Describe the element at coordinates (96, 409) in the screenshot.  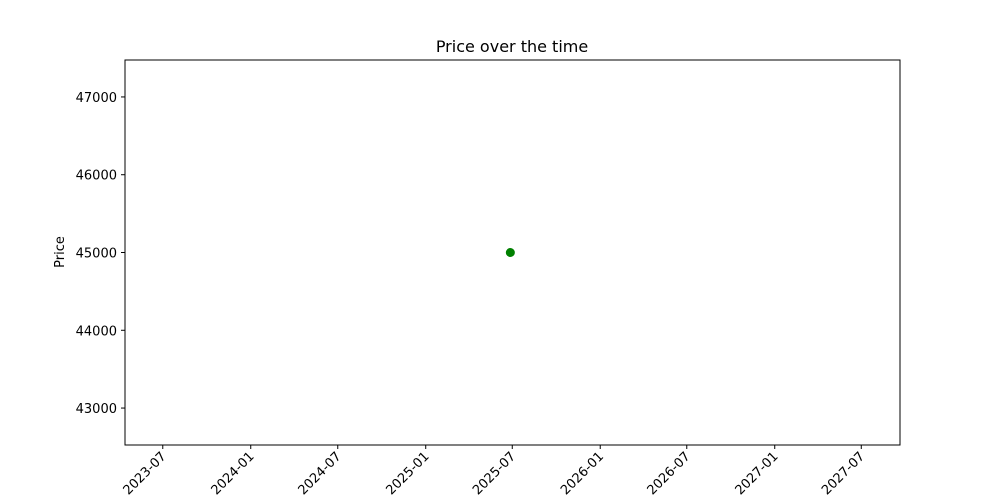
I see `y-tick-label: 43000` at that location.